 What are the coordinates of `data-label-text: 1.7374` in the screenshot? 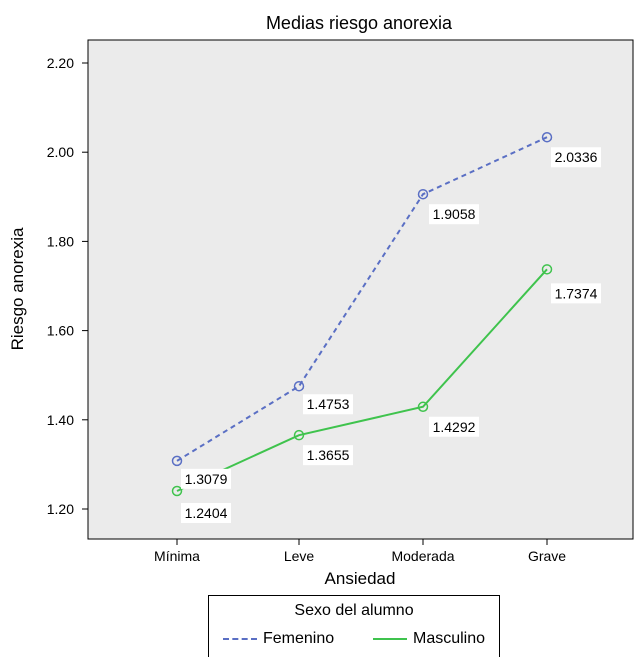 It's located at (576, 293).